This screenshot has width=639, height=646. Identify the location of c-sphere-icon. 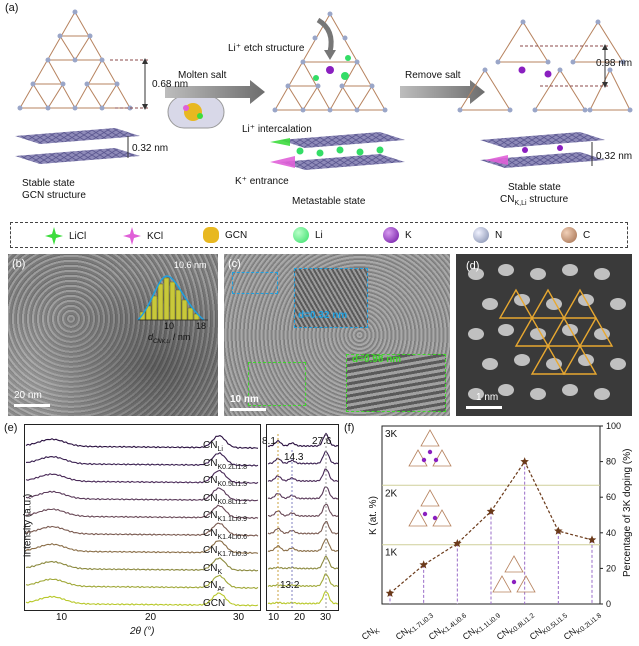
(569, 235).